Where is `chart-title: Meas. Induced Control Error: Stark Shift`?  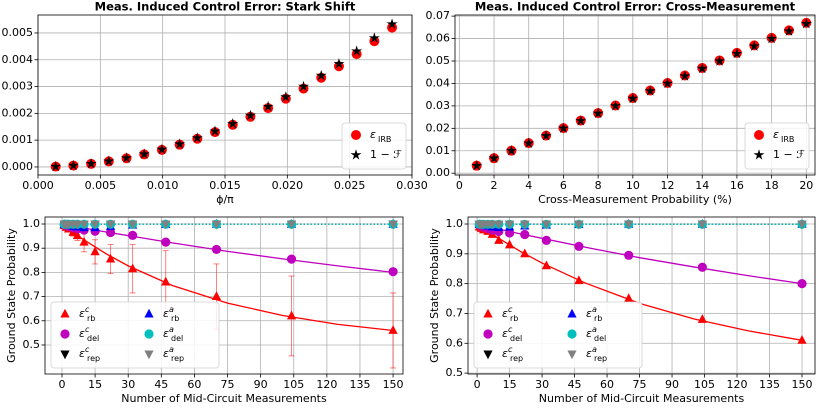 chart-title: Meas. Induced Control Error: Stark Shift is located at coordinates (225, 7).